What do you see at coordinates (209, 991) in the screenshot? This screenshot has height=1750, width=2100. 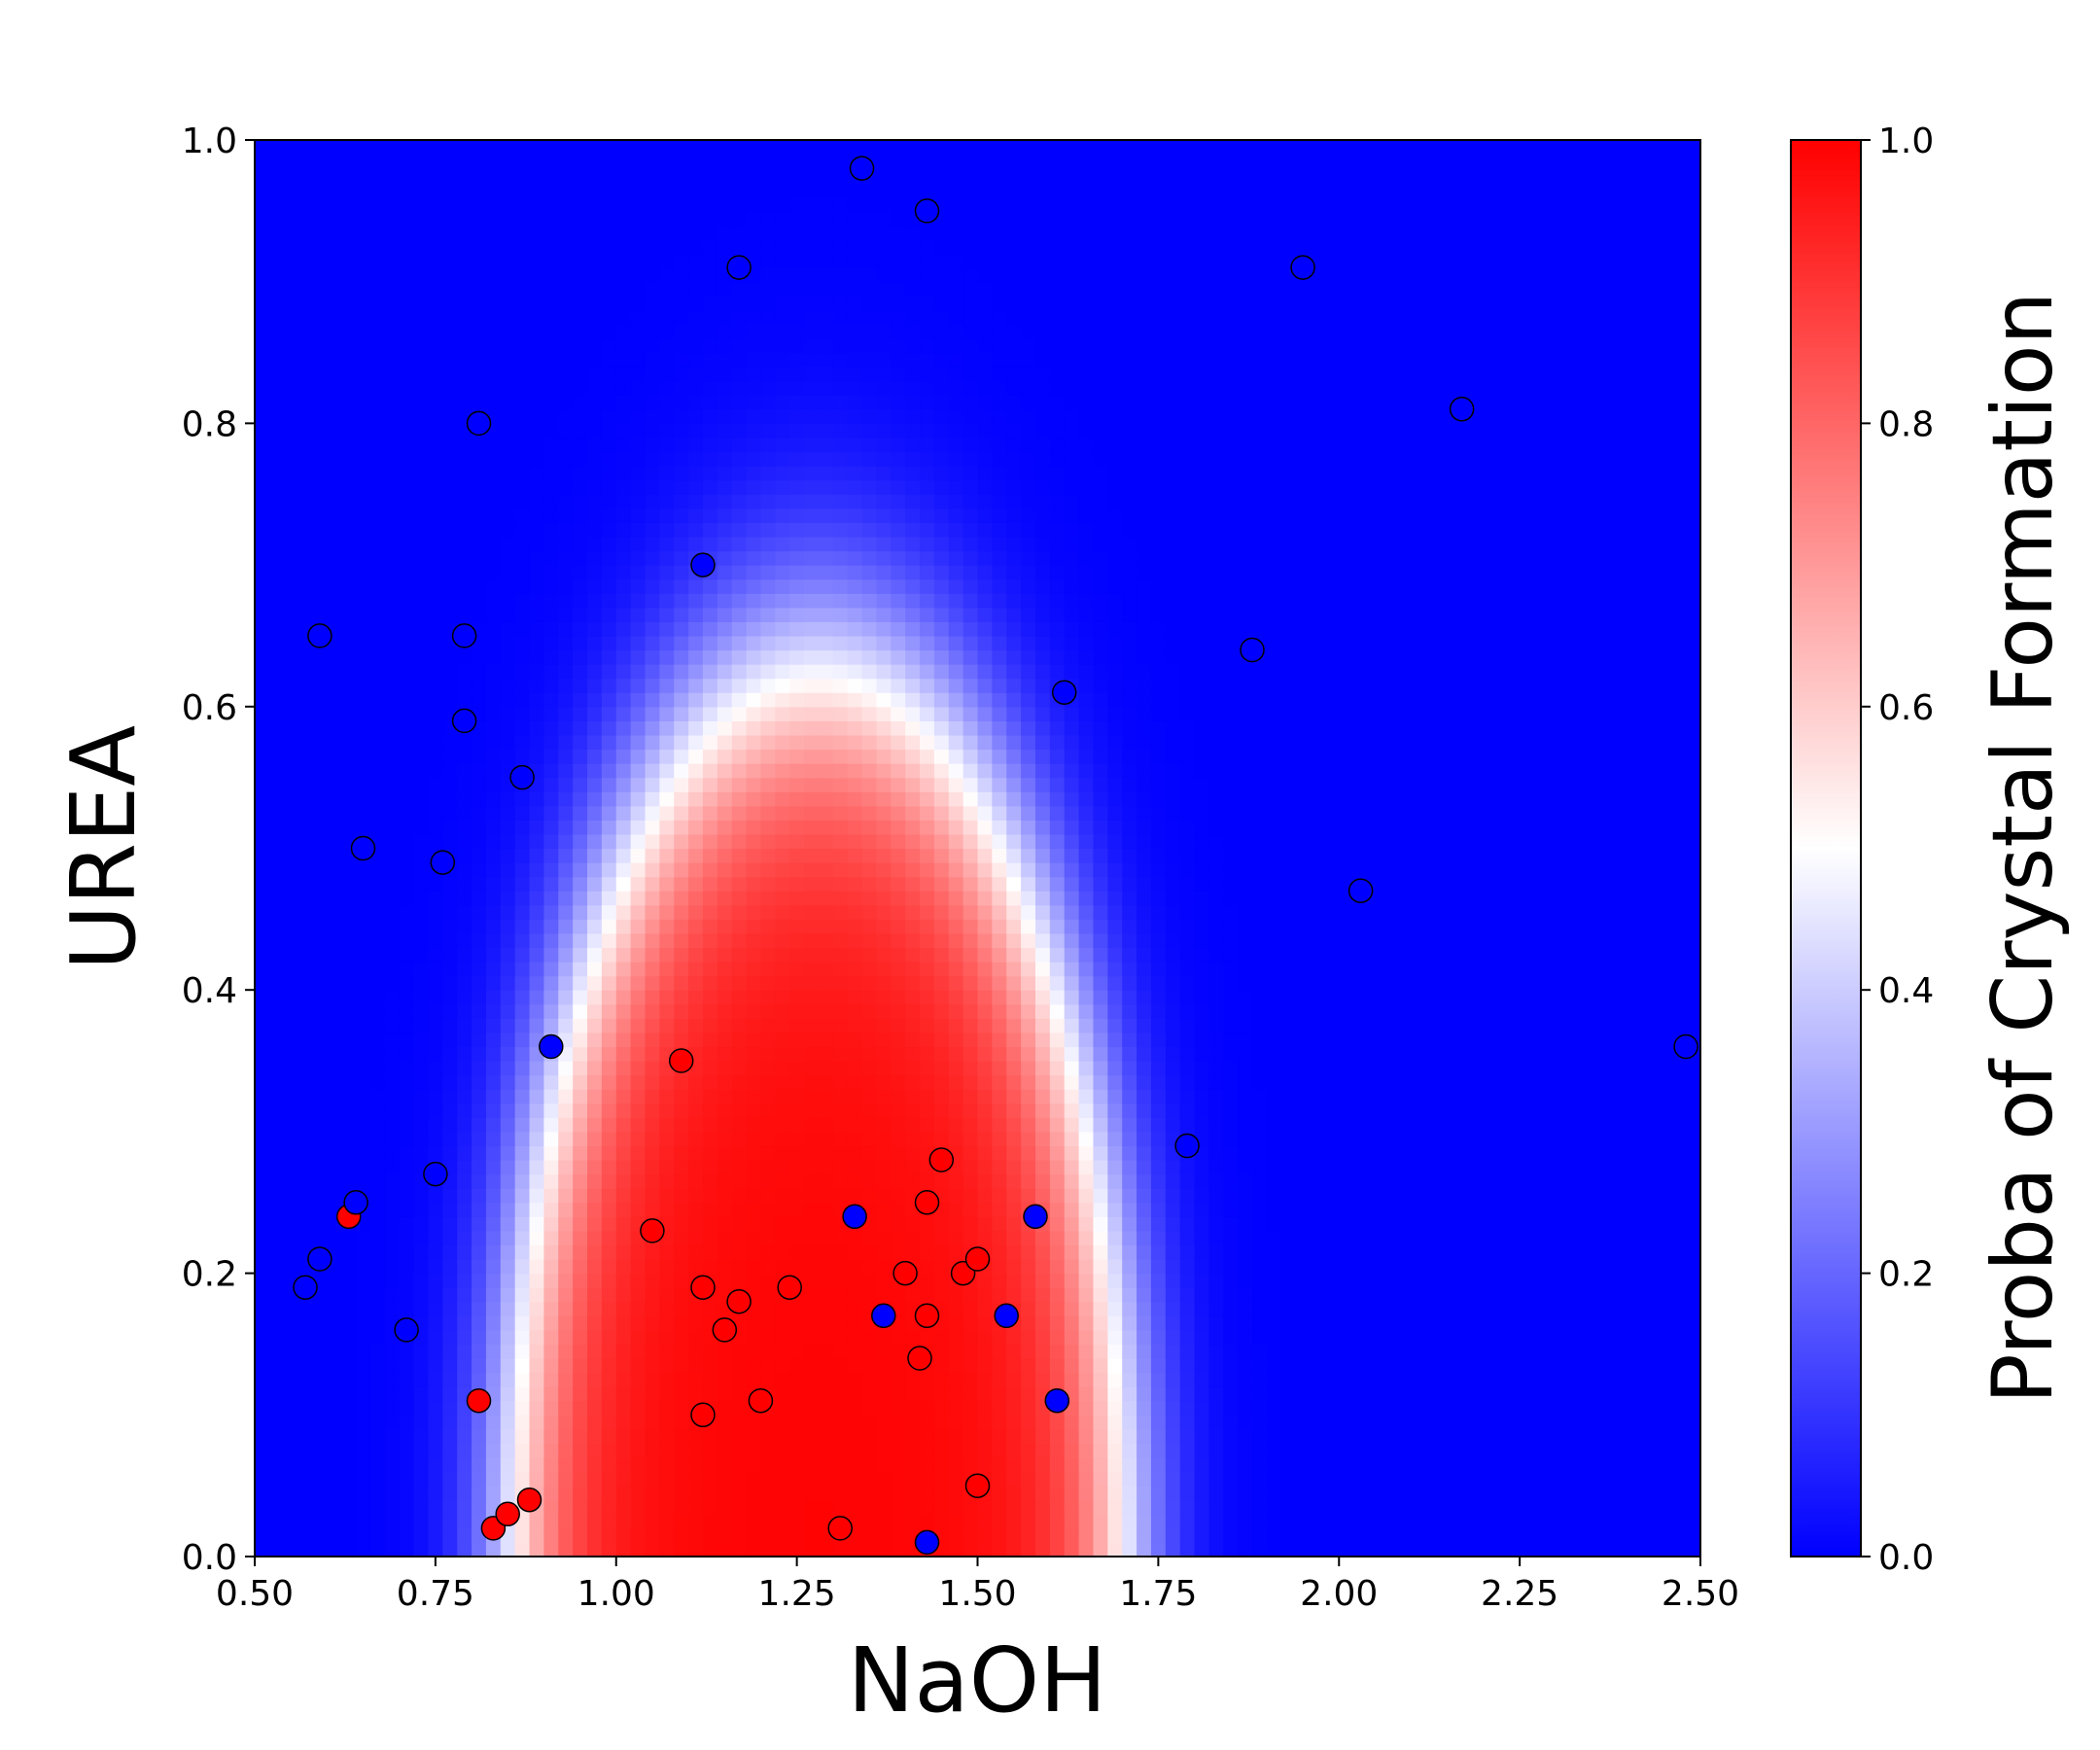 I see `y-tick-label: 0.4` at bounding box center [209, 991].